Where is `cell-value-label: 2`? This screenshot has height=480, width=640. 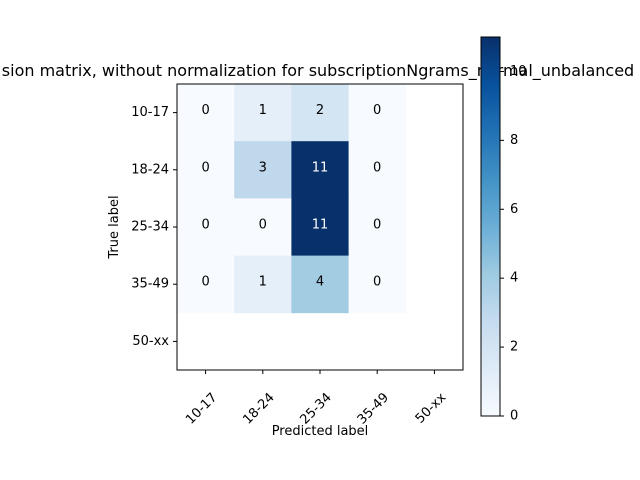 cell-value-label: 2 is located at coordinates (320, 110).